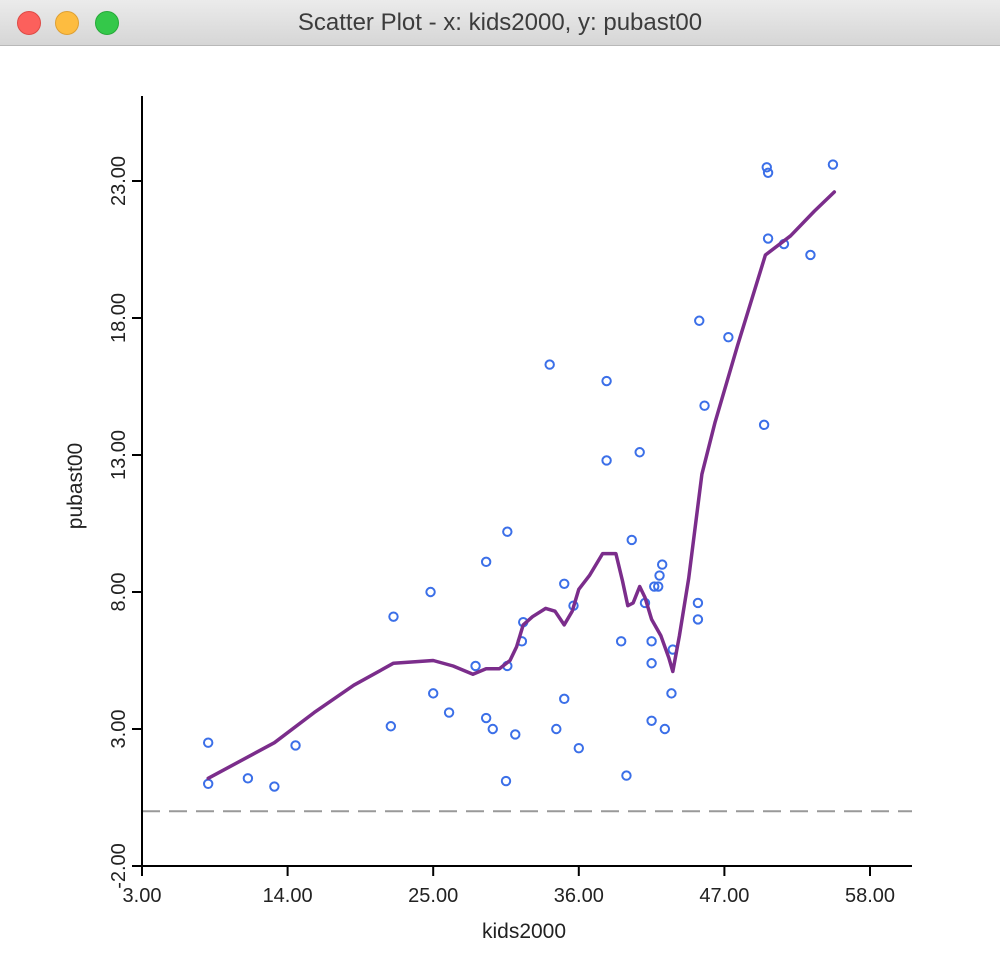 The image size is (1000, 961). What do you see at coordinates (119, 729) in the screenshot?
I see `y-tick-label: 3.00` at bounding box center [119, 729].